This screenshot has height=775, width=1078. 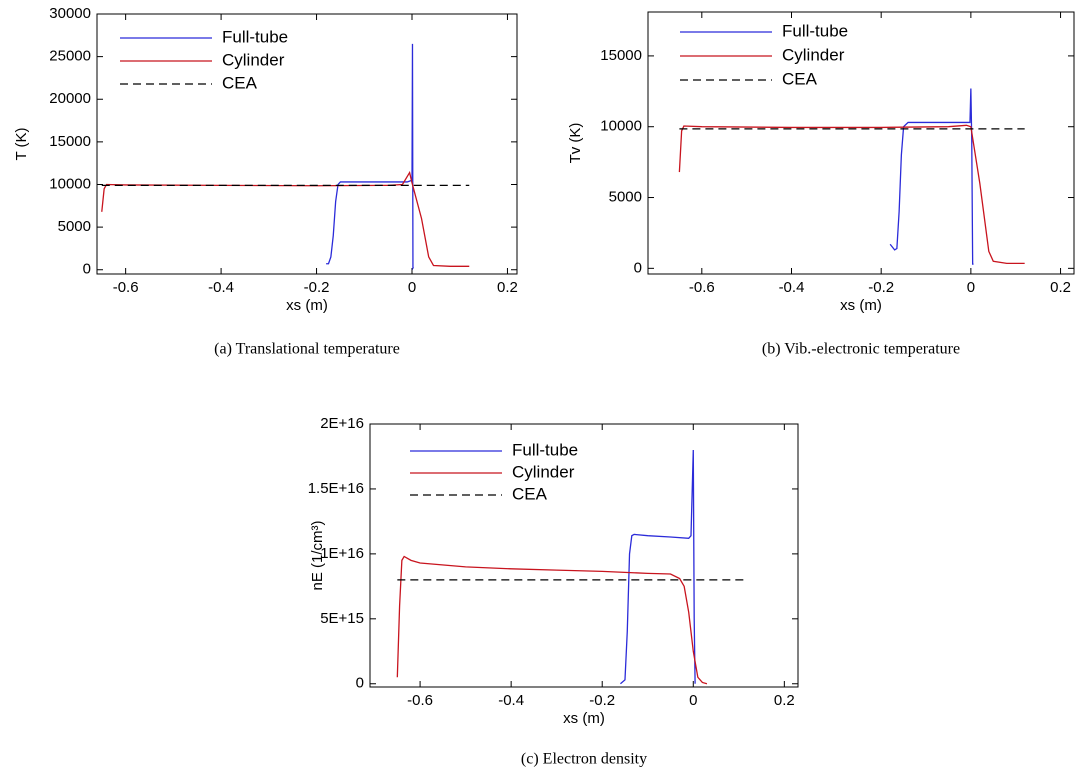 I want to click on y-tick-label: 30000, so click(x=70, y=13).